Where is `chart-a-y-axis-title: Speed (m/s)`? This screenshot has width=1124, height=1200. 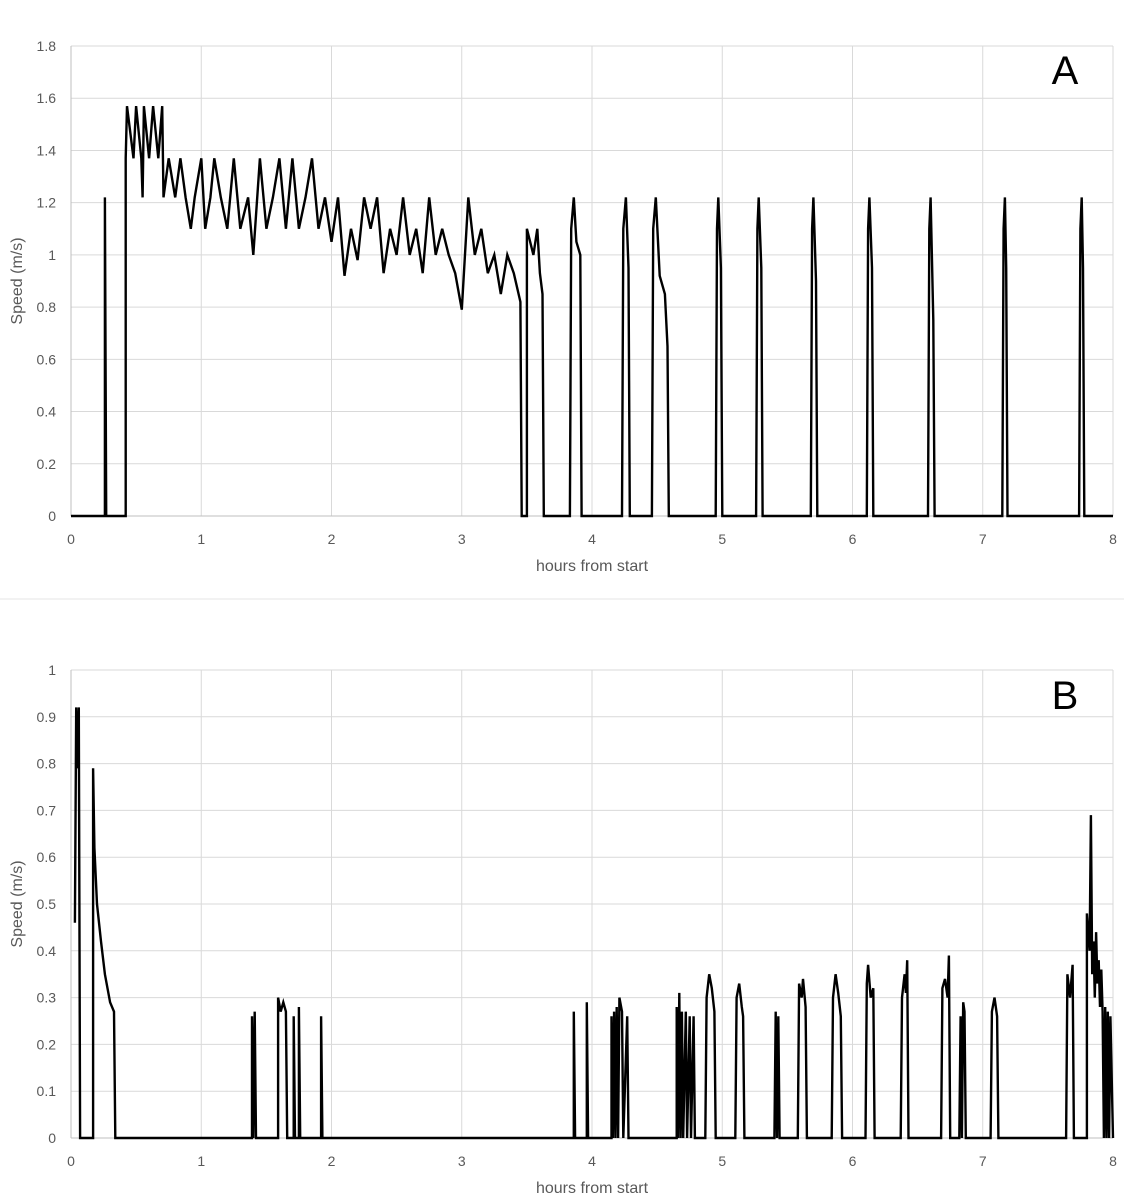 chart-a-y-axis-title: Speed (m/s) is located at coordinates (17, 280).